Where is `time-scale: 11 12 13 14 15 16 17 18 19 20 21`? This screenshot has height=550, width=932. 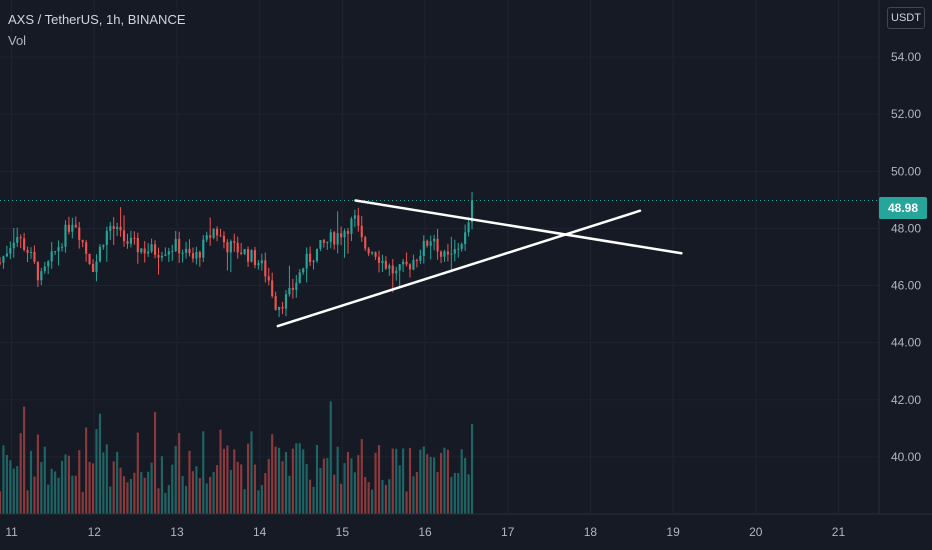
time-scale: 11 12 13 14 15 16 17 18 19 20 21 is located at coordinates (425, 532).